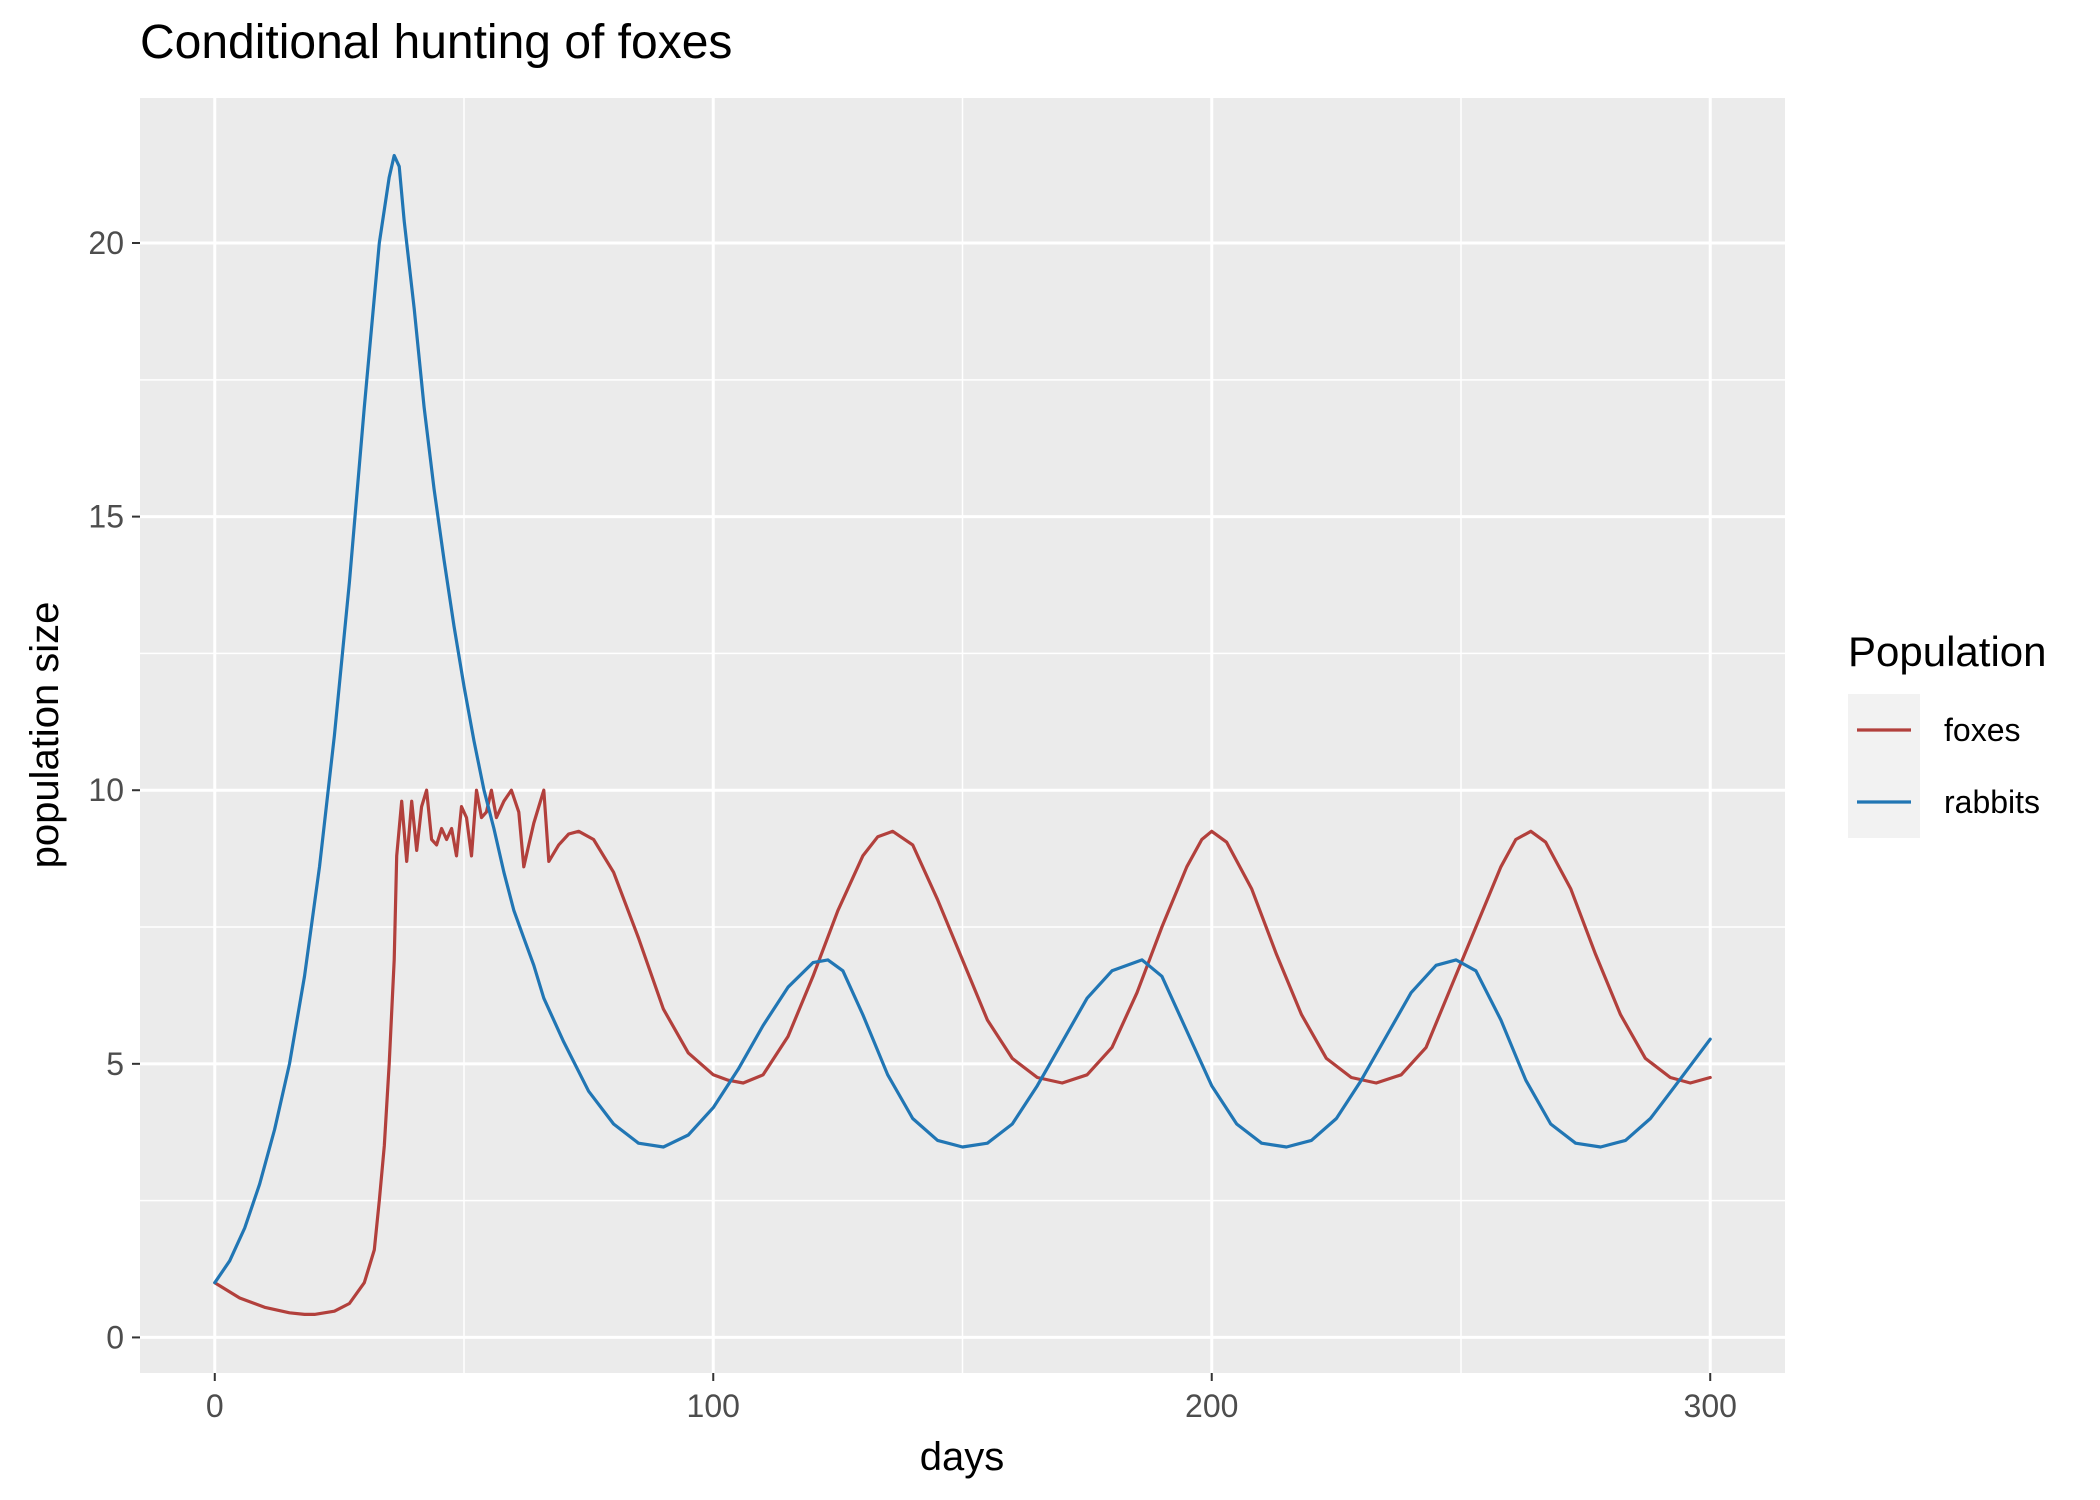 Image resolution: width=2100 pixels, height=1500 pixels. Describe the element at coordinates (971, 1398) in the screenshot. I see `x-axis: 0 100 200 300` at that location.